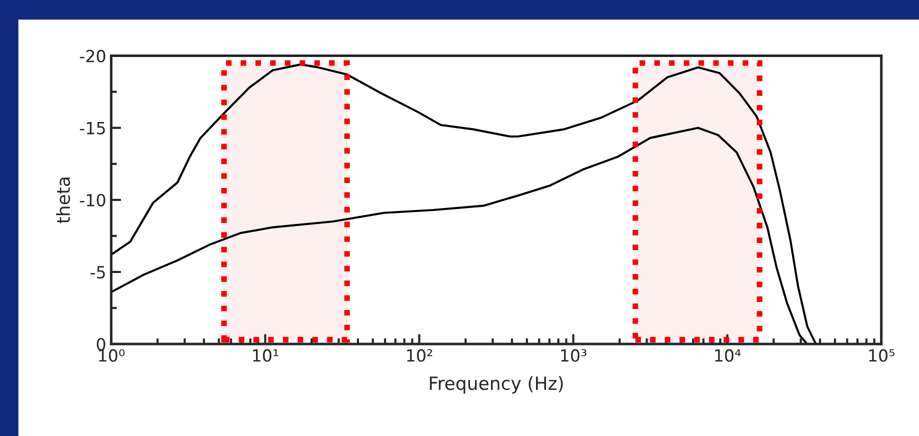 The width and height of the screenshot is (919, 436). Describe the element at coordinates (419, 355) in the screenshot. I see `x-tick-label: 10²` at that location.